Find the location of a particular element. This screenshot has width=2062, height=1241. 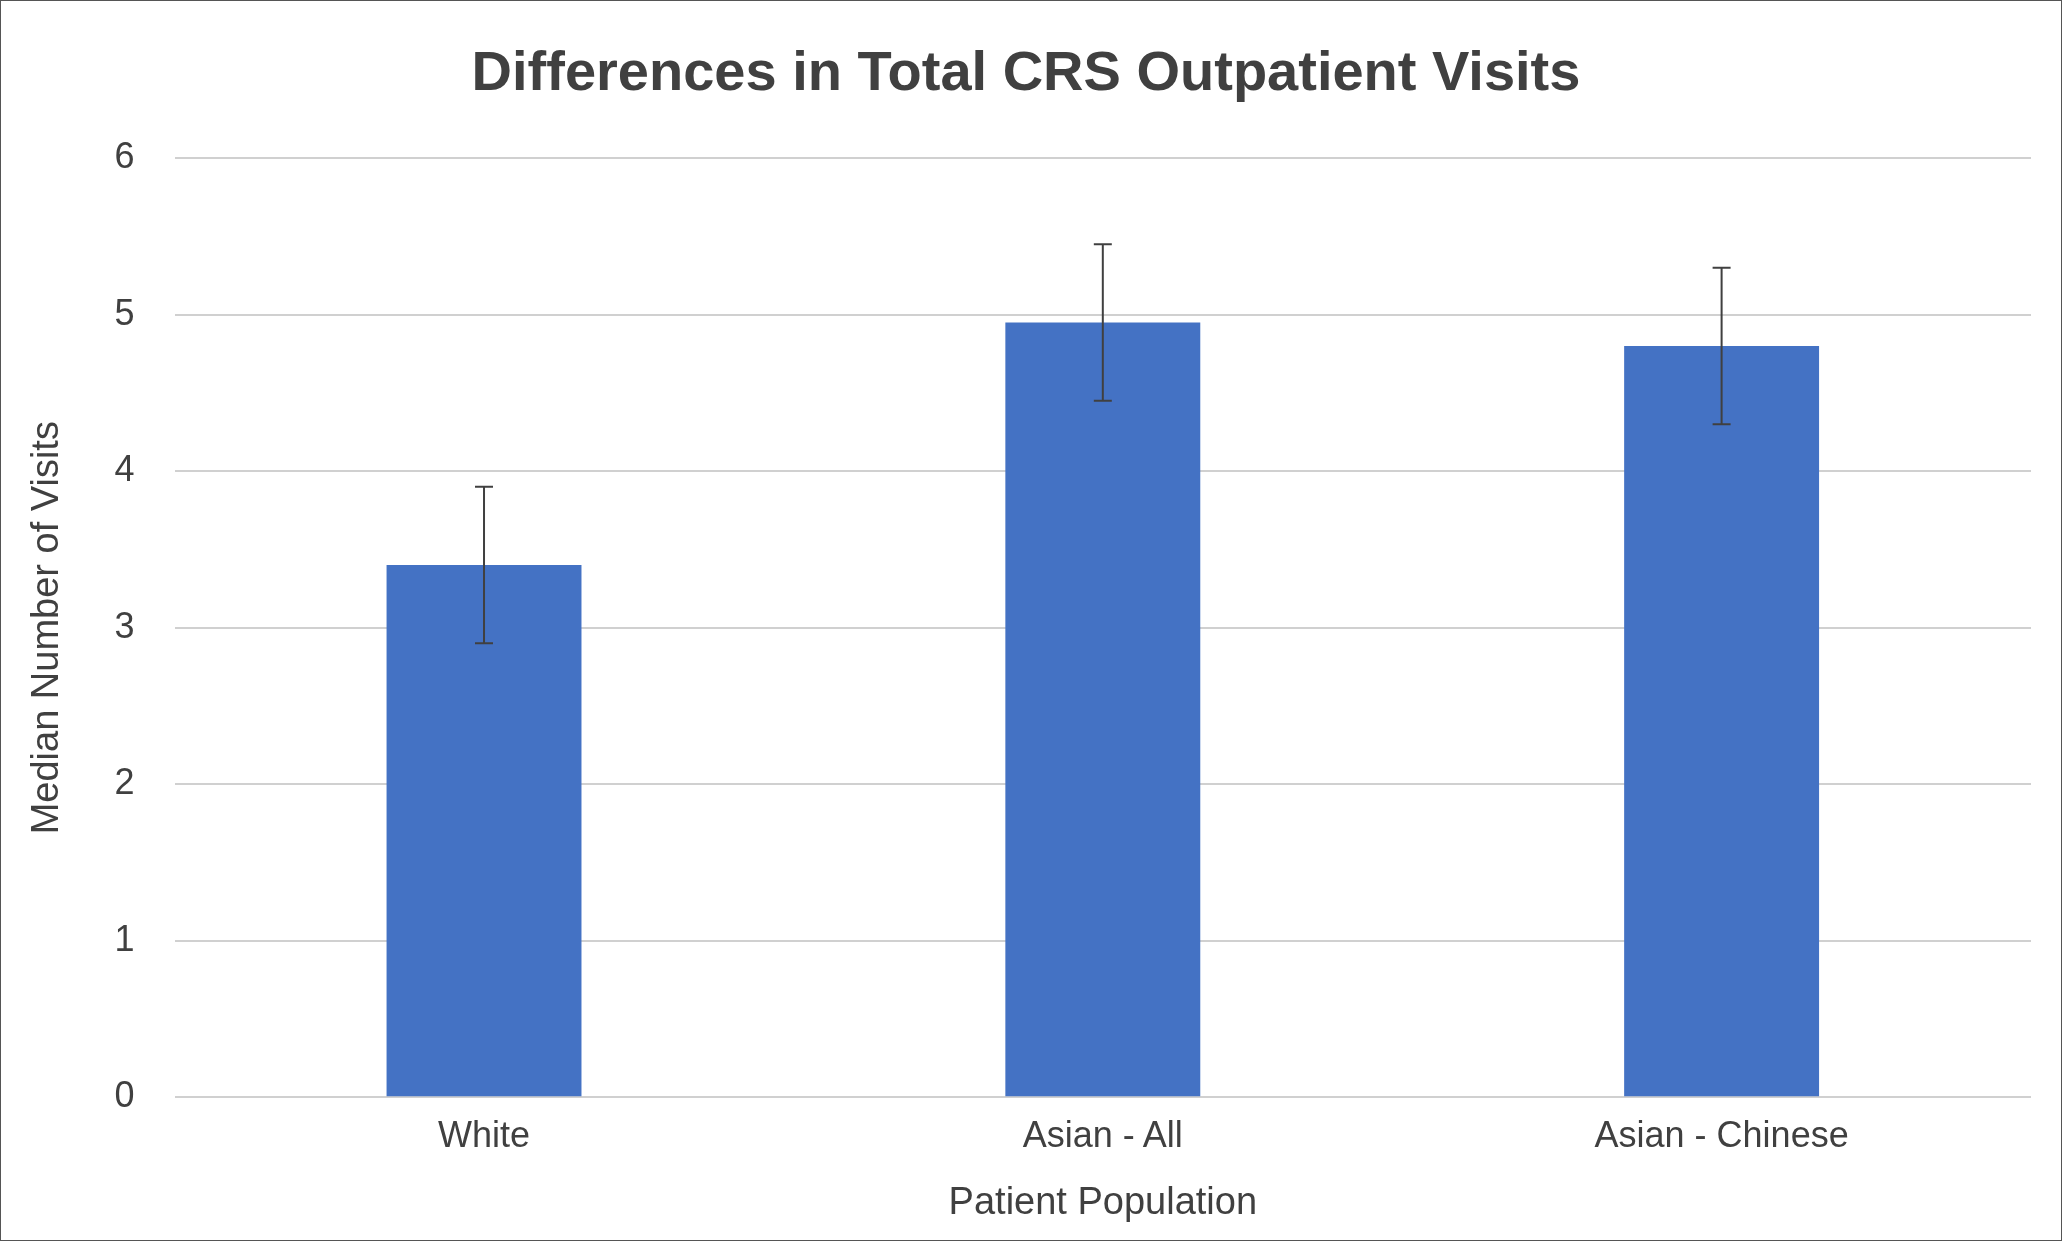

y-tick-label: 3 is located at coordinates (124, 625).